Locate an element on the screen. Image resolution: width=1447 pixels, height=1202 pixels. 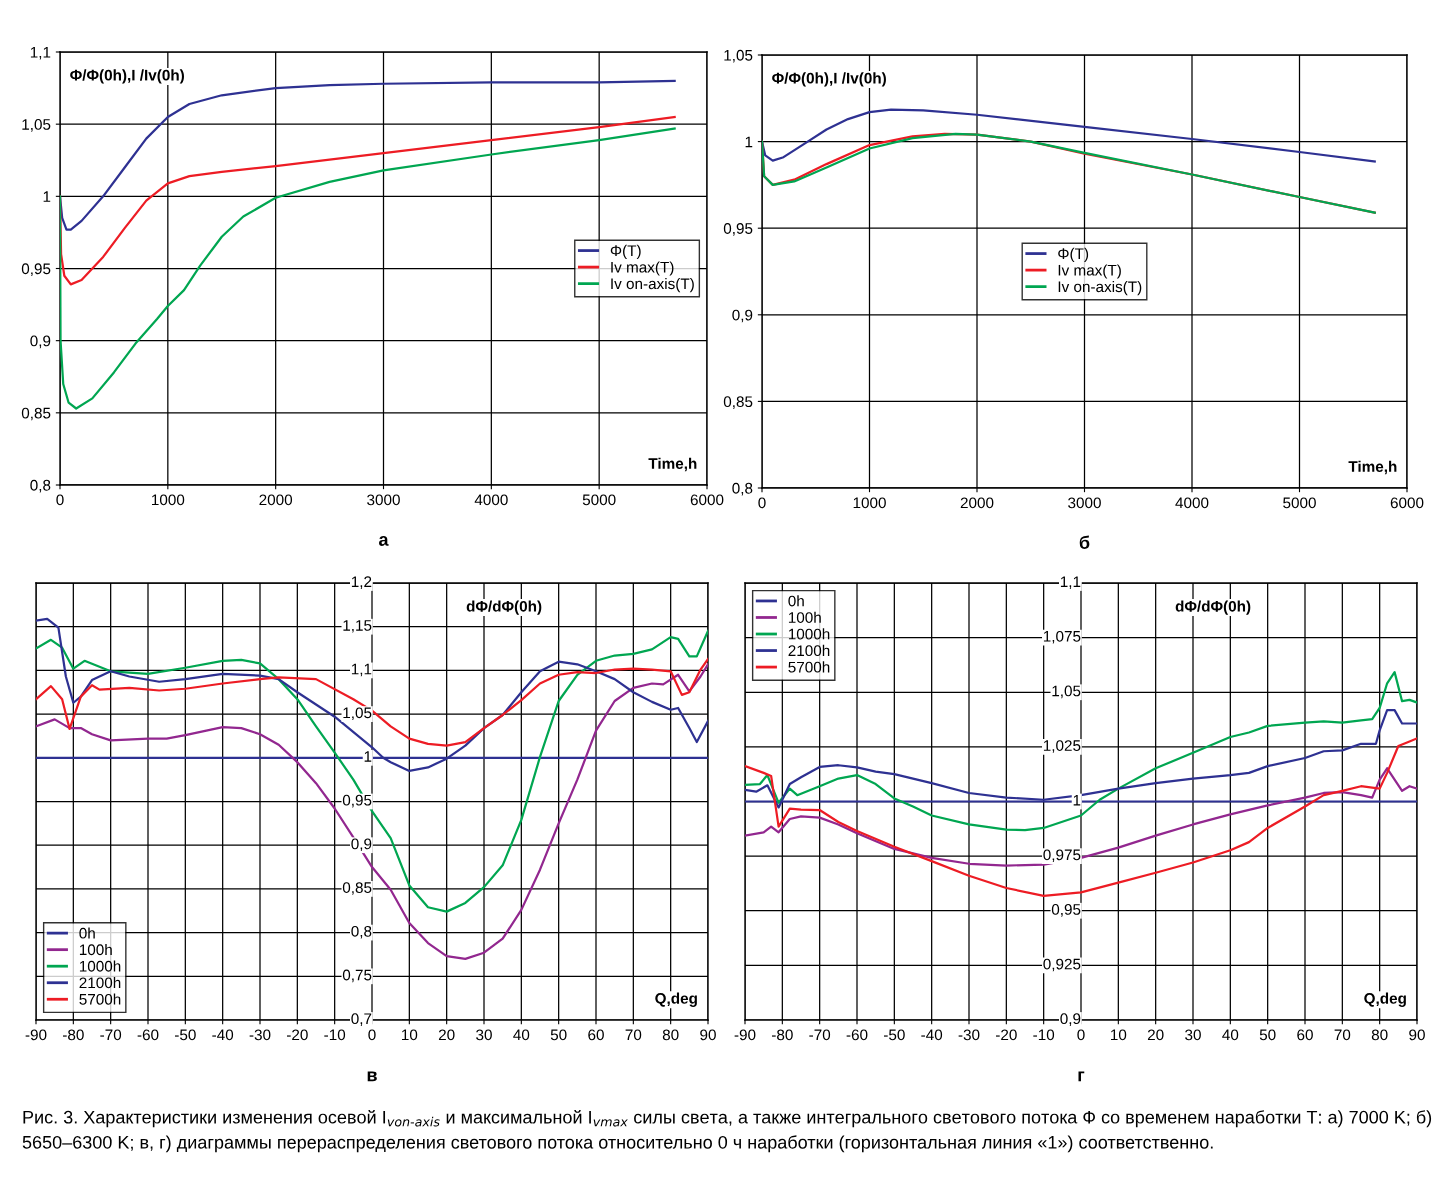
text: г is located at coordinates (1081, 1076).